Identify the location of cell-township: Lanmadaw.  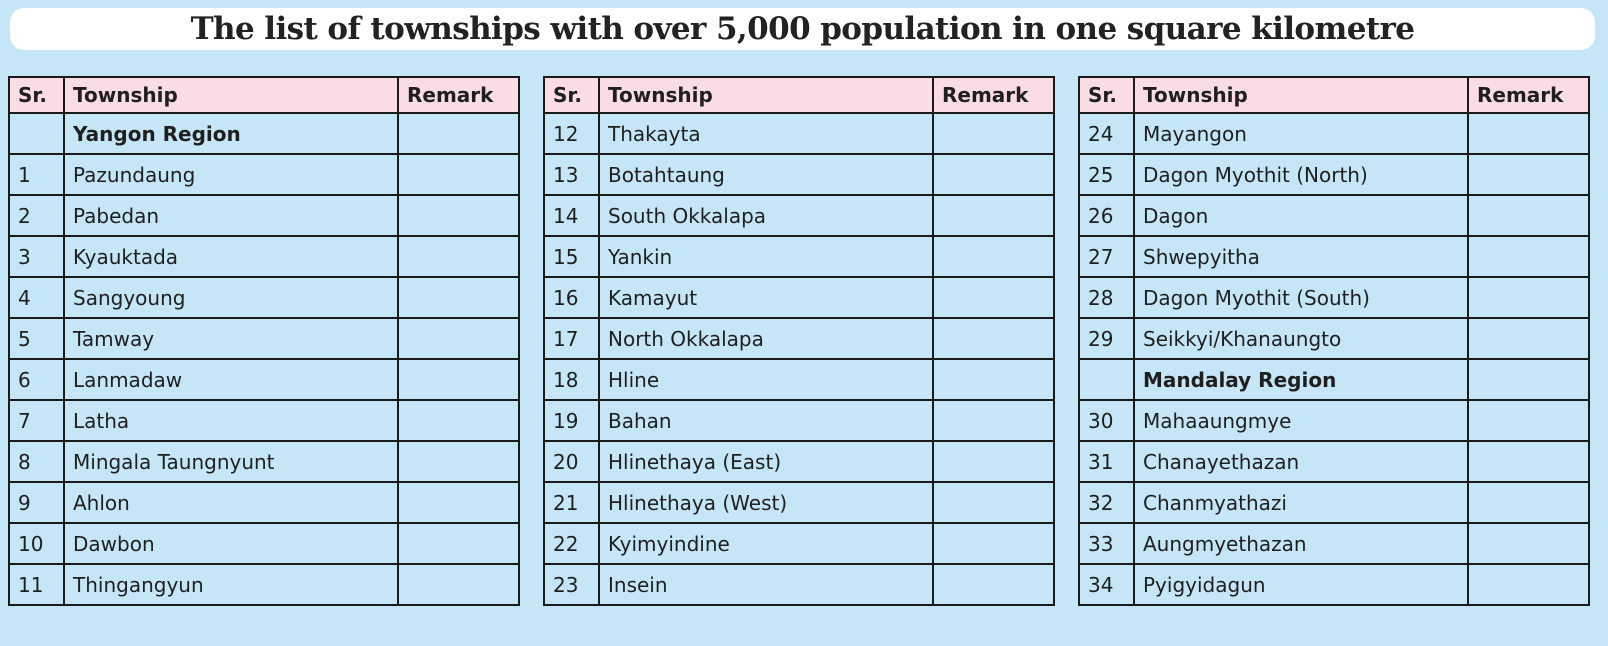
(231, 379).